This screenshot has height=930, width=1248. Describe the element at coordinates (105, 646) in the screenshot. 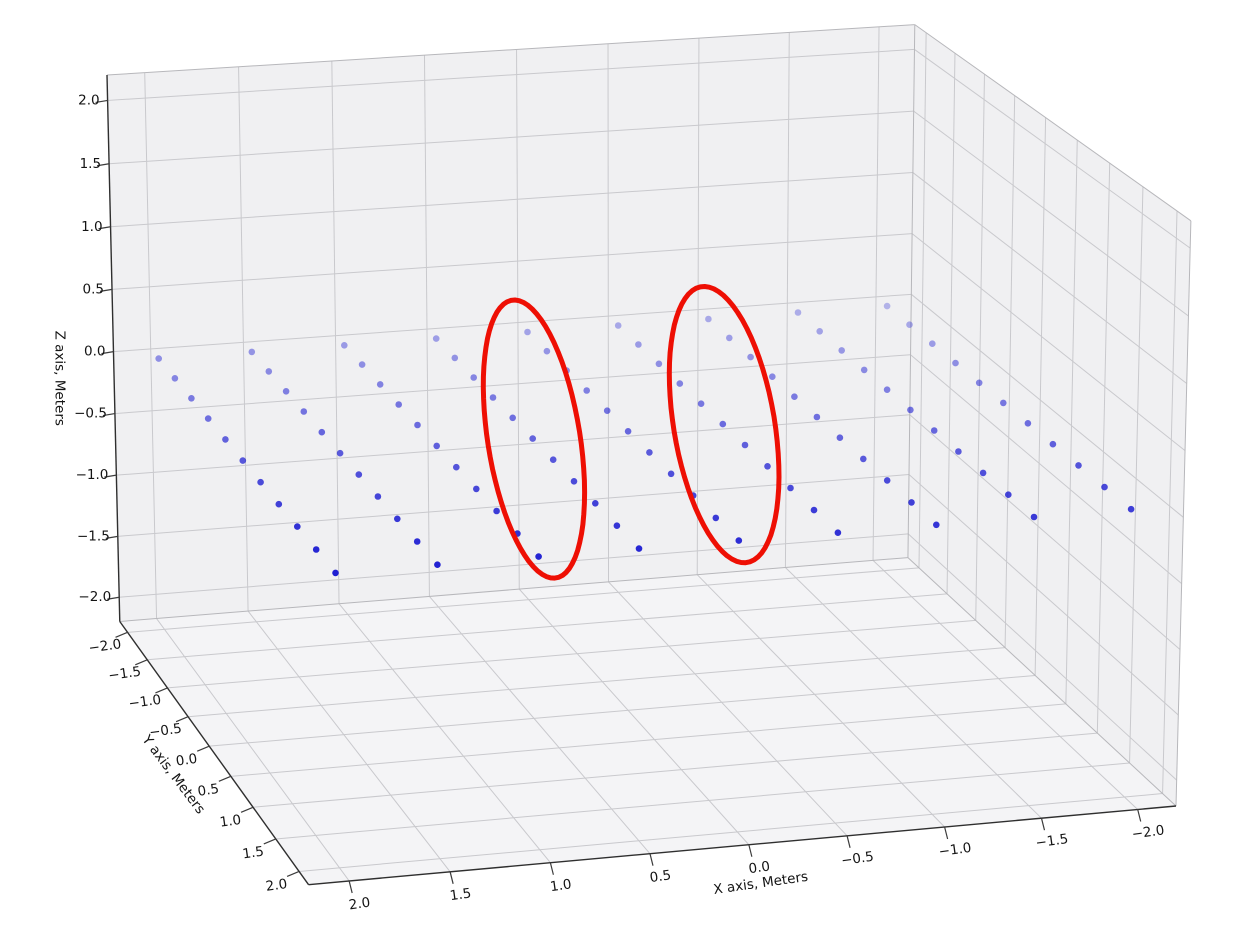

I see `y-tick-label: −2.0` at that location.